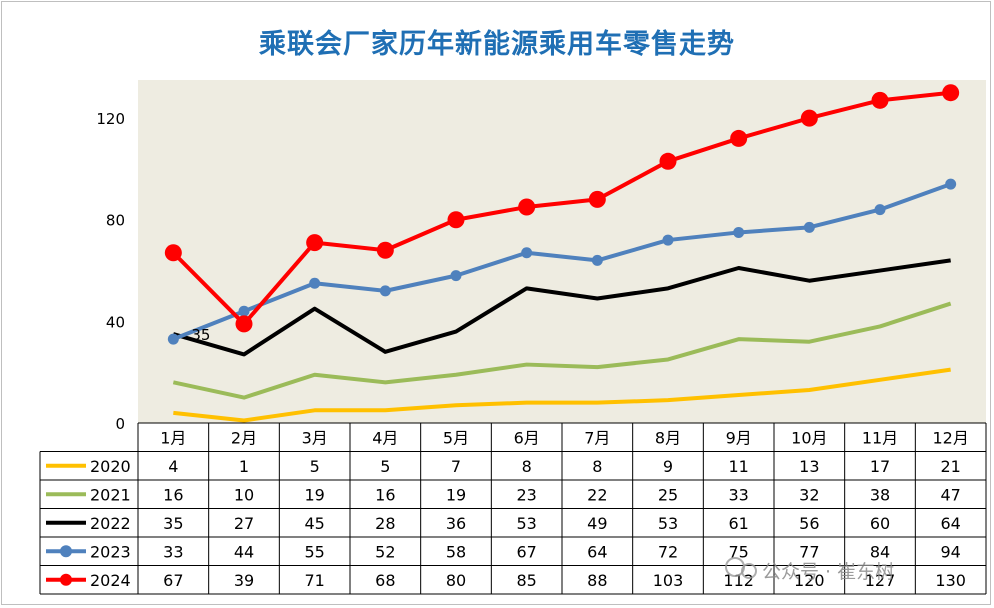  Describe the element at coordinates (809, 437) in the screenshot. I see `category-label: 10月` at that location.